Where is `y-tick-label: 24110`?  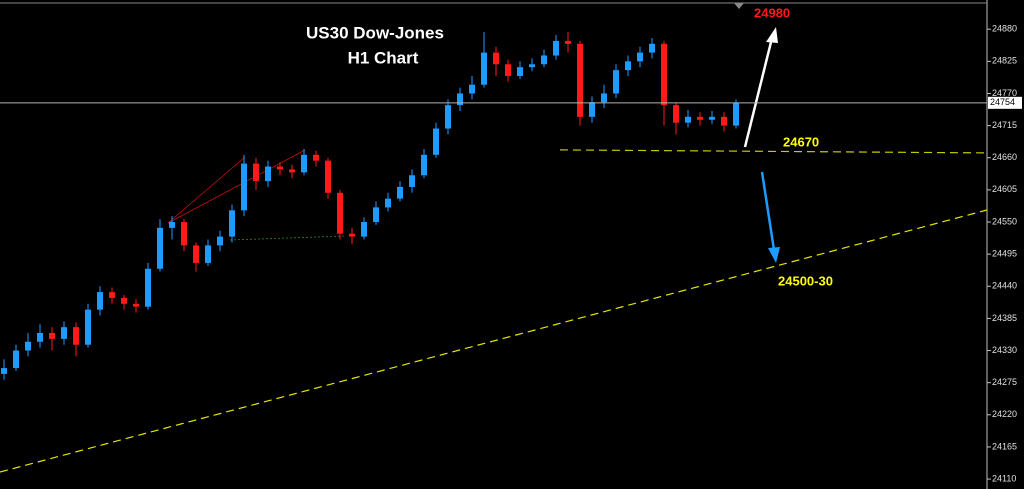
y-tick-label: 24110 is located at coordinates (1004, 478).